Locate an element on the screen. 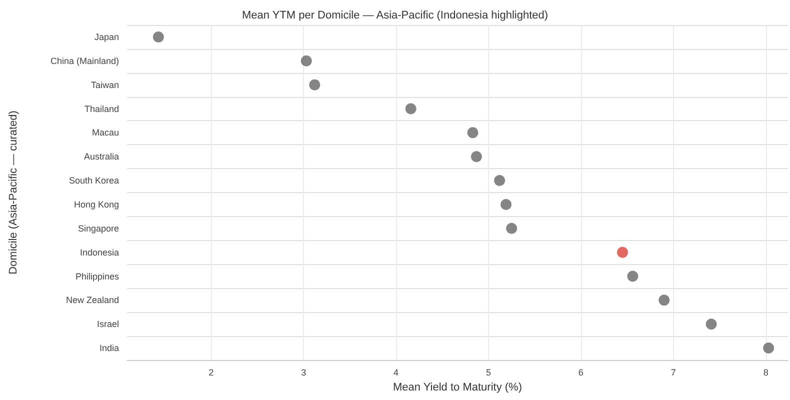 This screenshot has width=790, height=400. y-tick-label: Japan is located at coordinates (106, 37).